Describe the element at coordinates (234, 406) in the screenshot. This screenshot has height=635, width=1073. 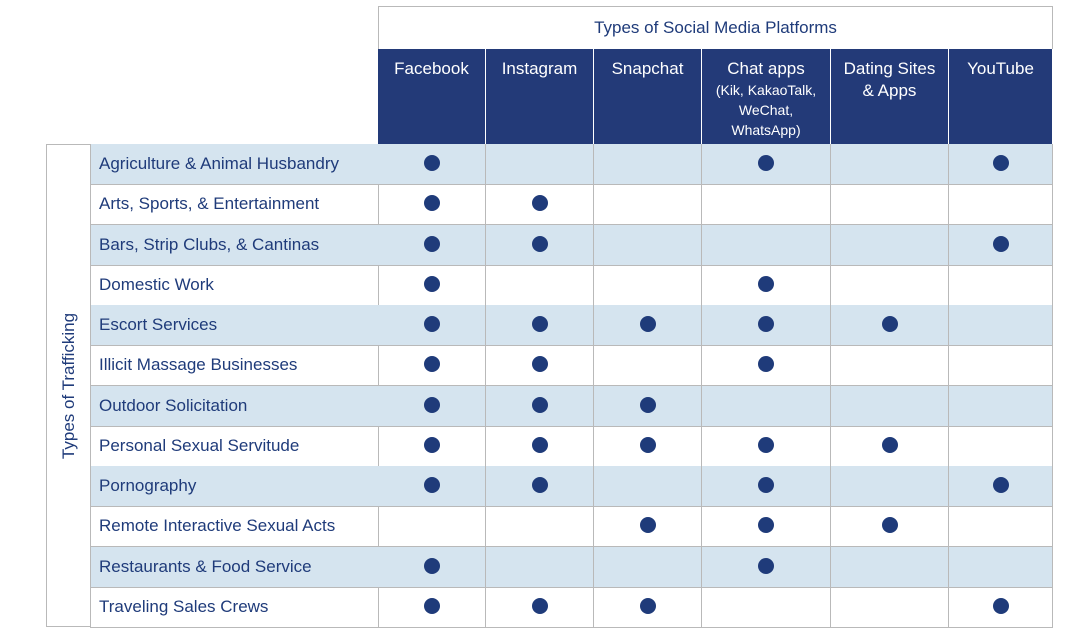
I see `row-label: Outdoor Solicitation` at that location.